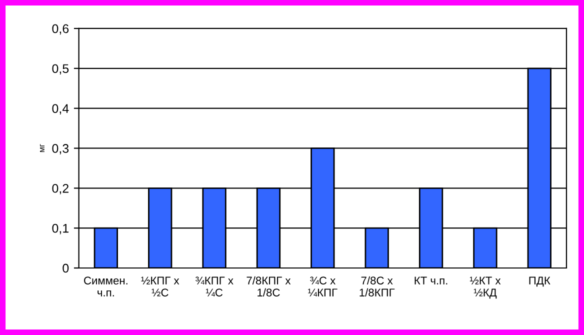  What do you see at coordinates (60, 69) in the screenshot?
I see `y-tick-label: 0,5` at bounding box center [60, 69].